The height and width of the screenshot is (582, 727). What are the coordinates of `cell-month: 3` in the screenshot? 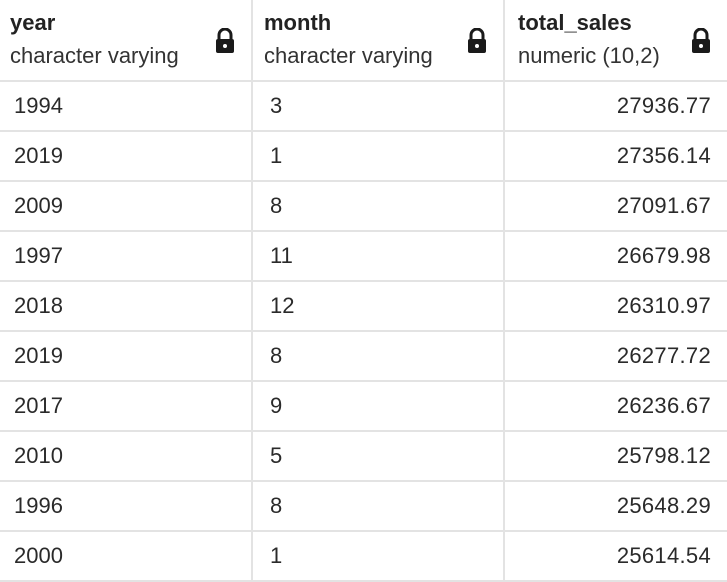 It's located at (378, 106).